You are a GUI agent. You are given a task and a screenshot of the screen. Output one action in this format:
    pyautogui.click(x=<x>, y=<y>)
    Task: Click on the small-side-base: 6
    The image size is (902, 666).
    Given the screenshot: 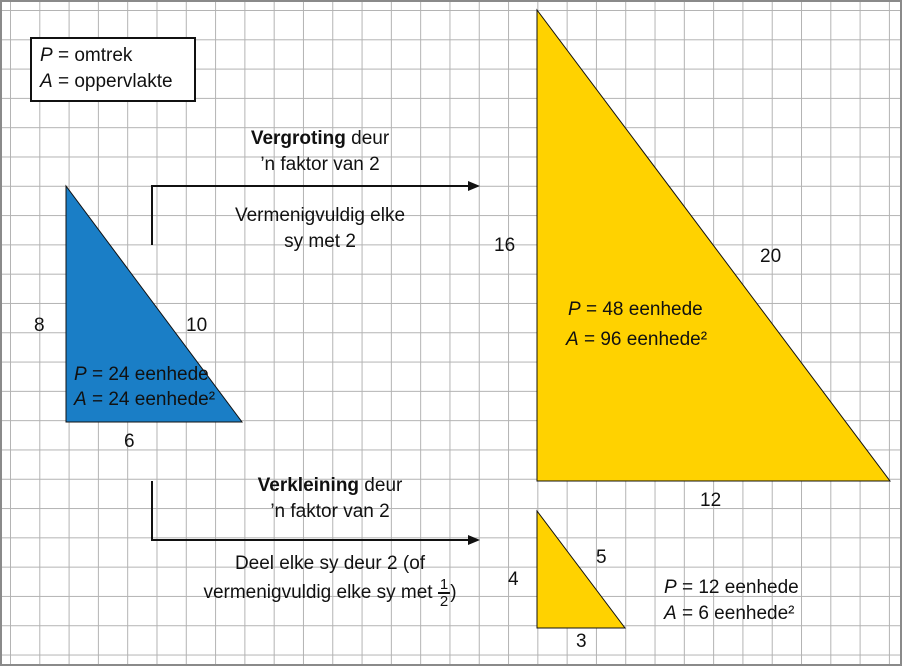 What is the action you would take?
    pyautogui.click(x=129, y=441)
    